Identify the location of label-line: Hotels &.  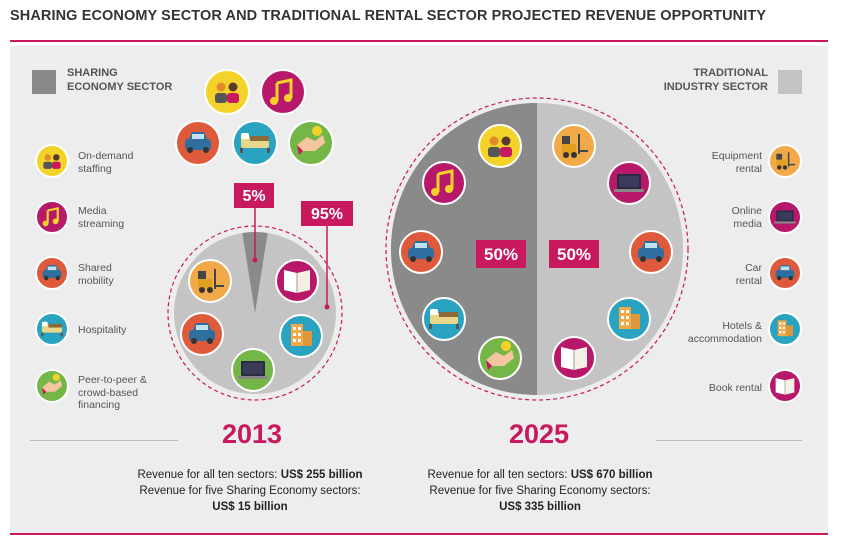
(742, 326).